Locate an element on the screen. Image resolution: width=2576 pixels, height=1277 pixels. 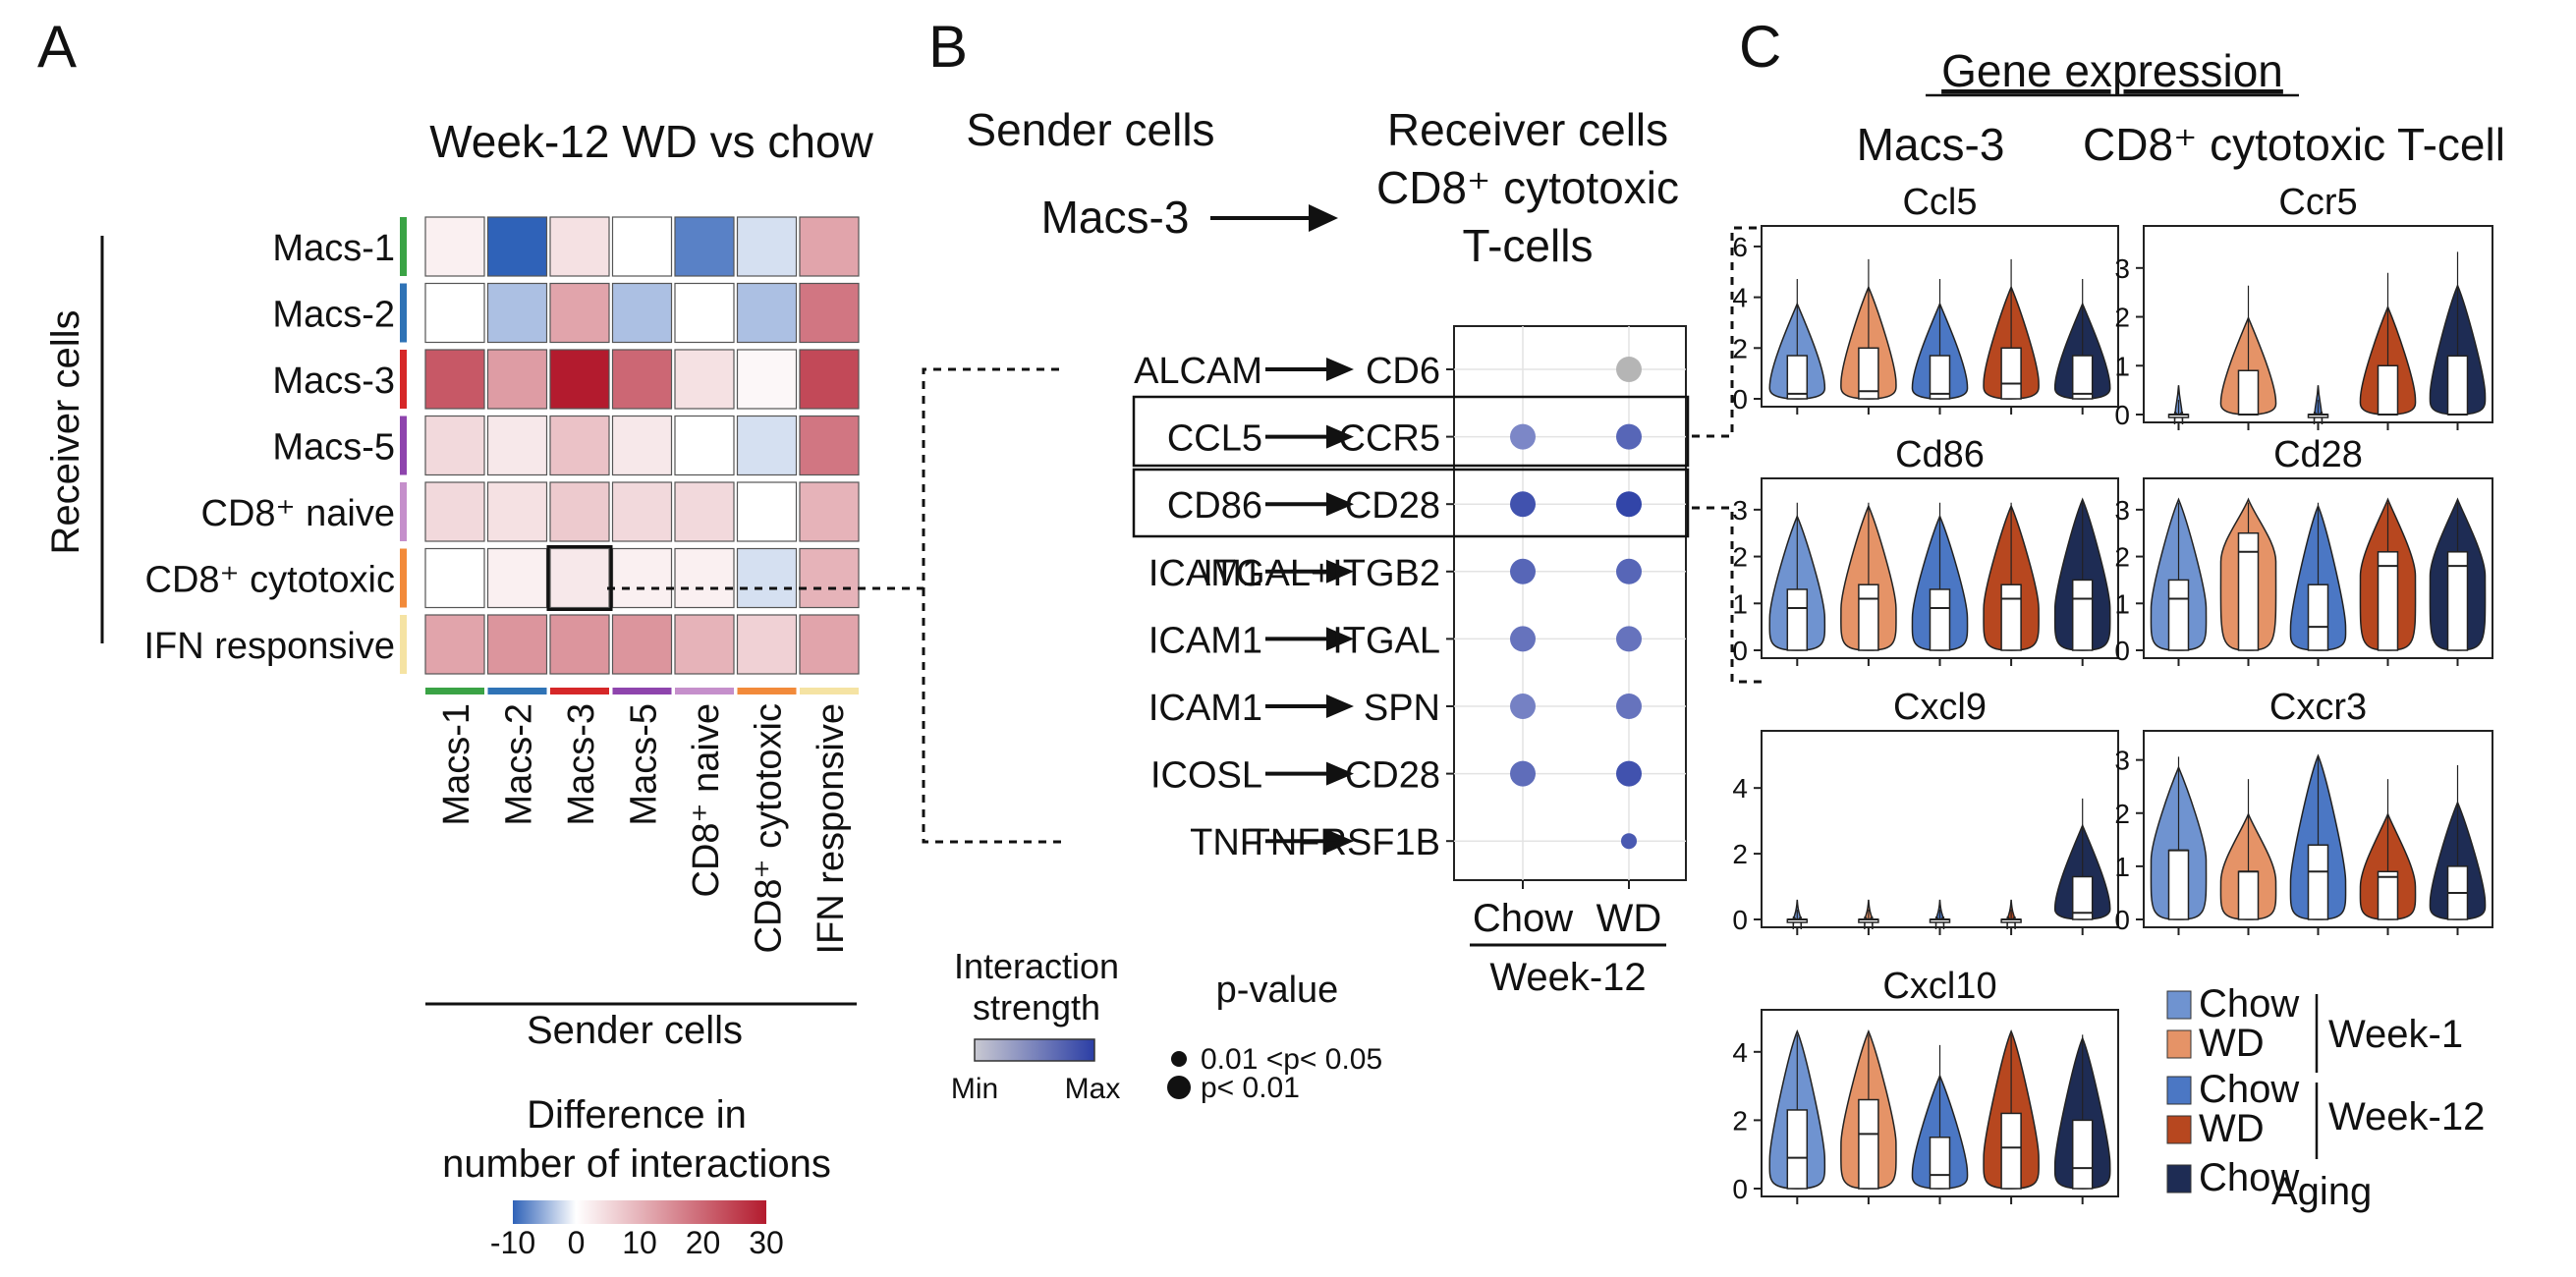
receptor-label: SPN is located at coordinates (1402, 708).